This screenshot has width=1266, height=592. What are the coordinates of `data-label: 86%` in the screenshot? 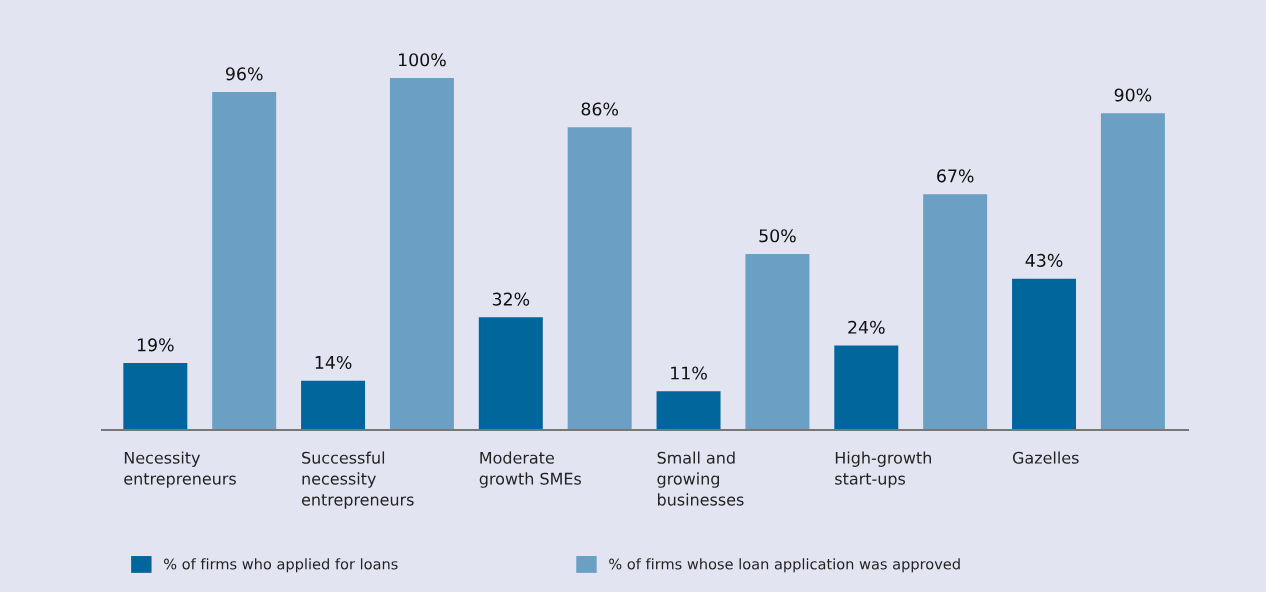 It's located at (600, 109).